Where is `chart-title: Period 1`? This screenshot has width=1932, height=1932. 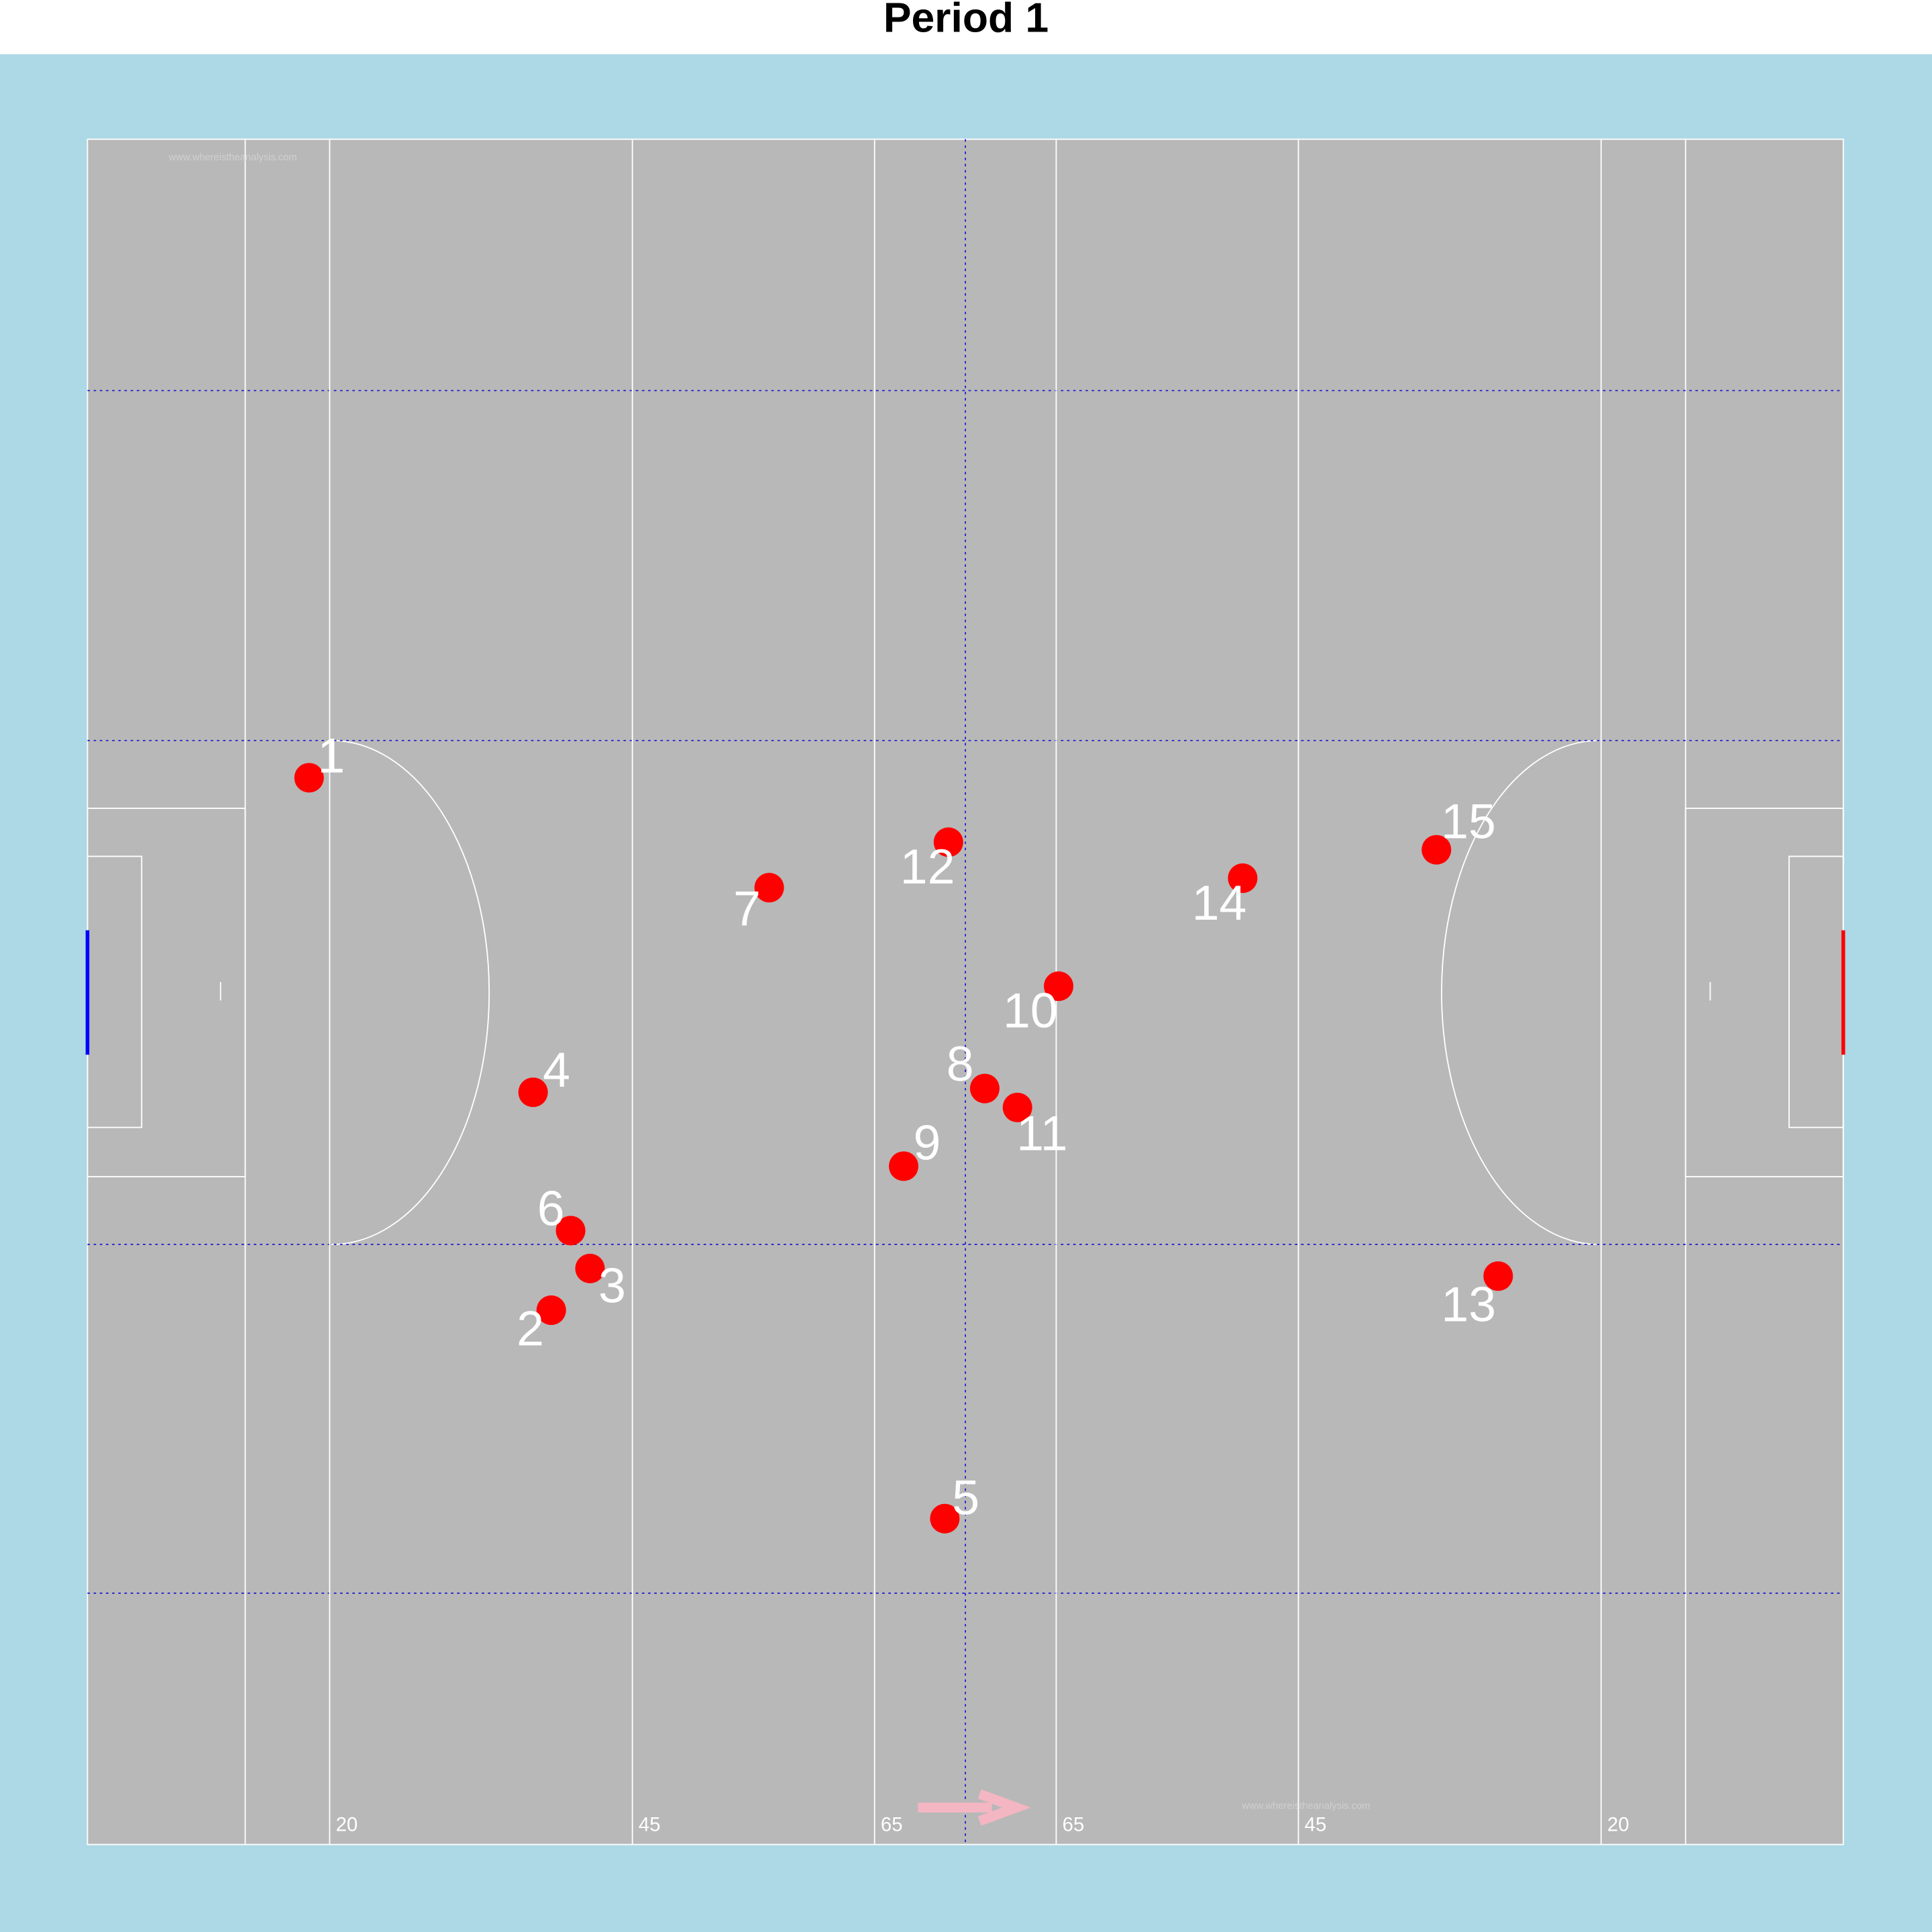 chart-title: Period 1 is located at coordinates (966, 21).